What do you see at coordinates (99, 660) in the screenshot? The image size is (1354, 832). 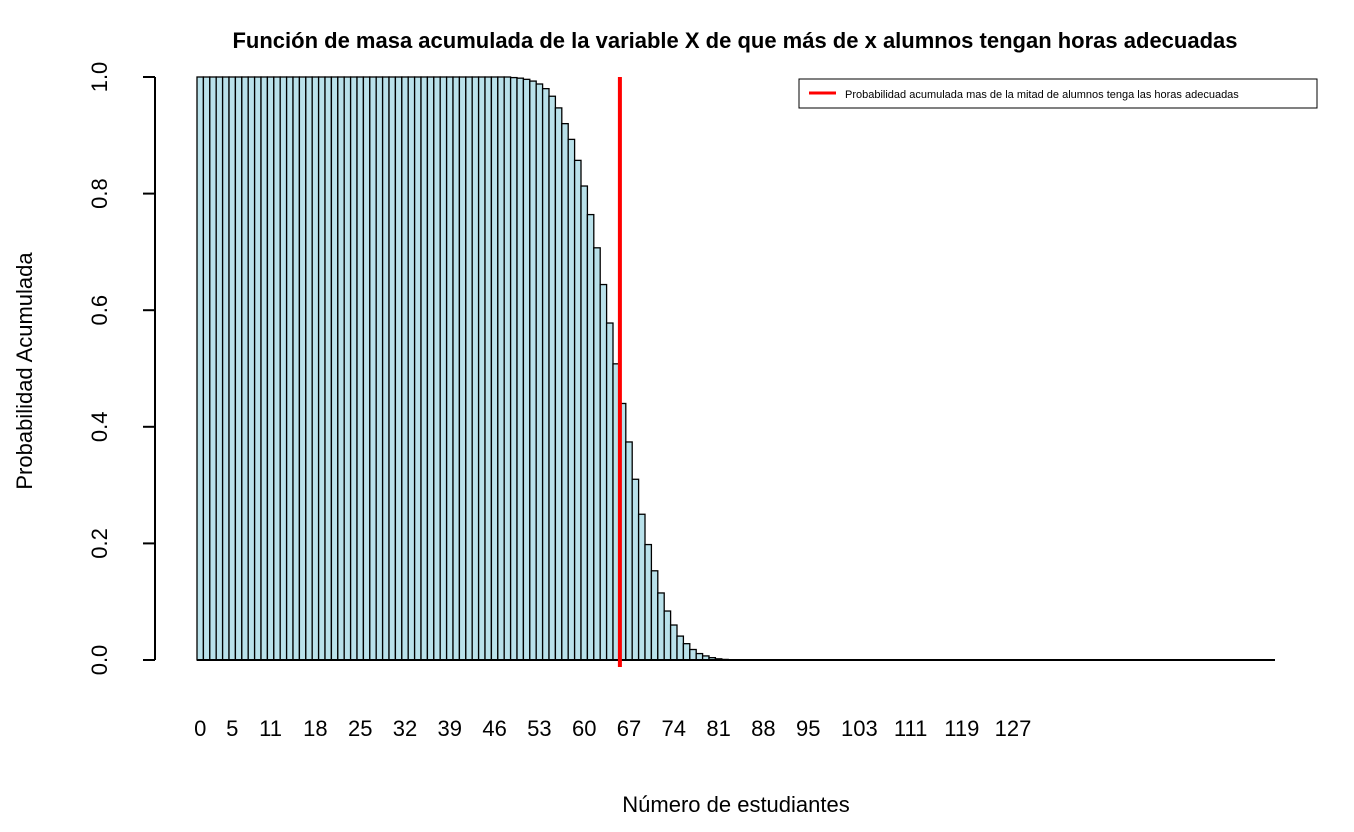 I see `y-tick-label-0: 0.0` at bounding box center [99, 660].